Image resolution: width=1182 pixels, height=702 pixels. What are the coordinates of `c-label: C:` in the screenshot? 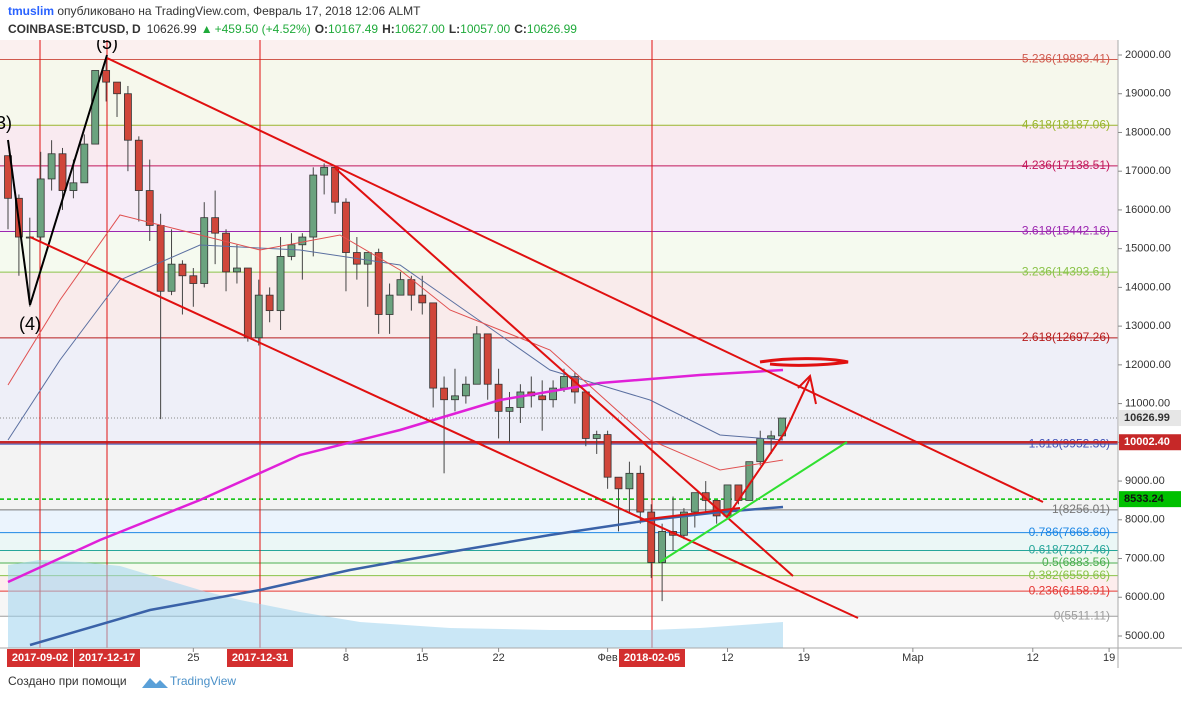 It's located at (520, 29).